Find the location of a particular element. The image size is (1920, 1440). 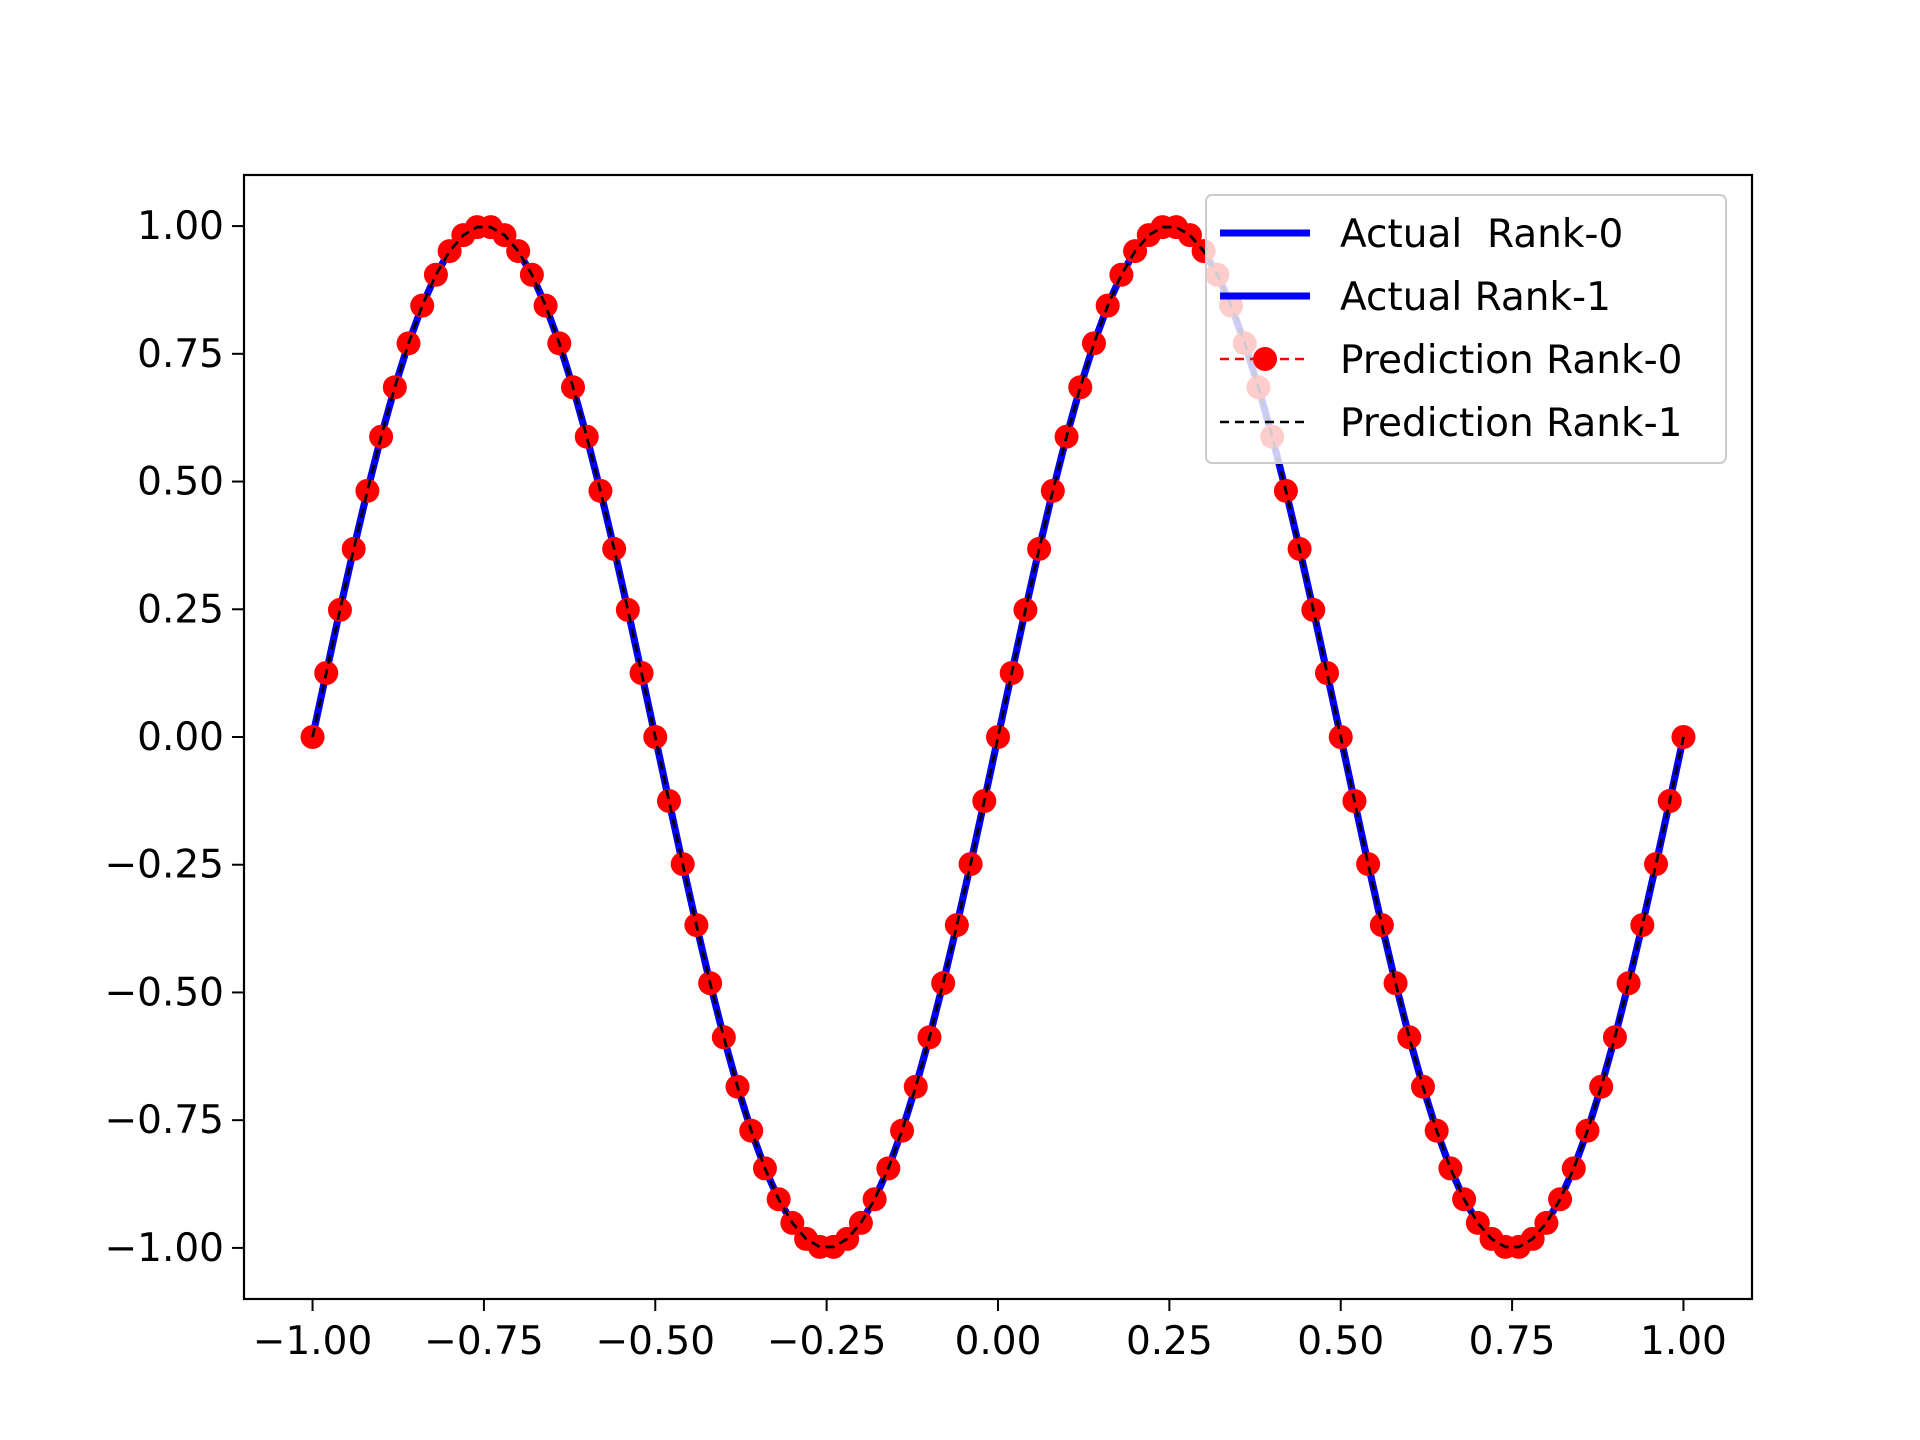

x-tick-label: 1.00 is located at coordinates (1683, 1341).